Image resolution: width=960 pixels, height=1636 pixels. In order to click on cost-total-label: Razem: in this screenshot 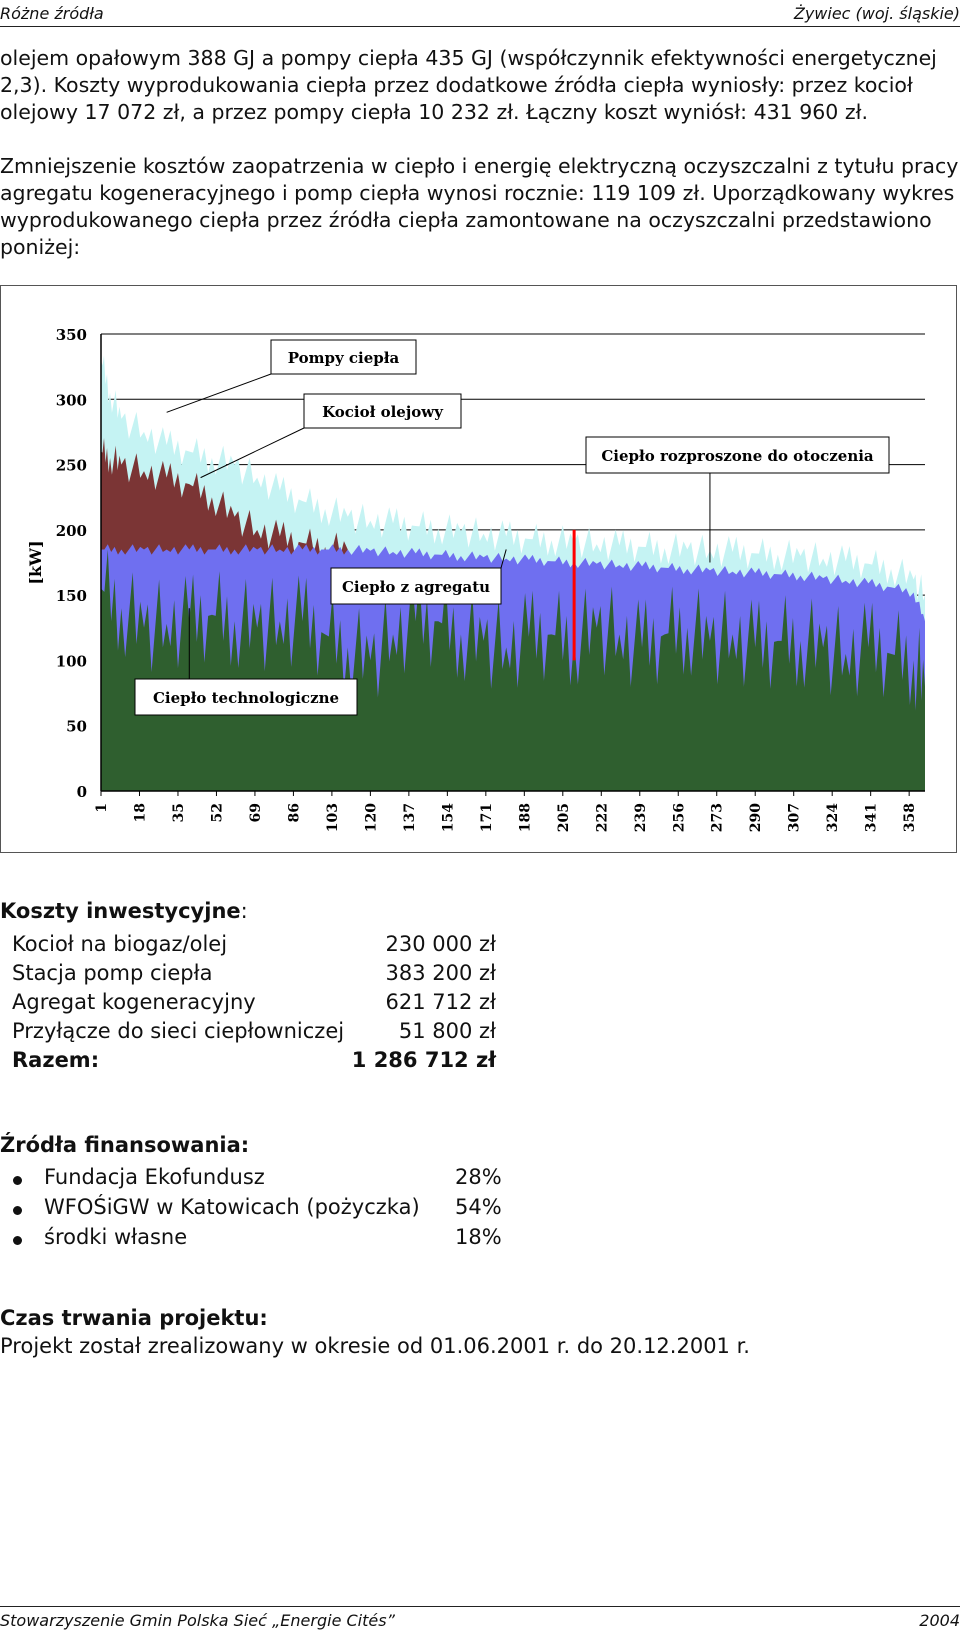, I will do `click(56, 1060)`.